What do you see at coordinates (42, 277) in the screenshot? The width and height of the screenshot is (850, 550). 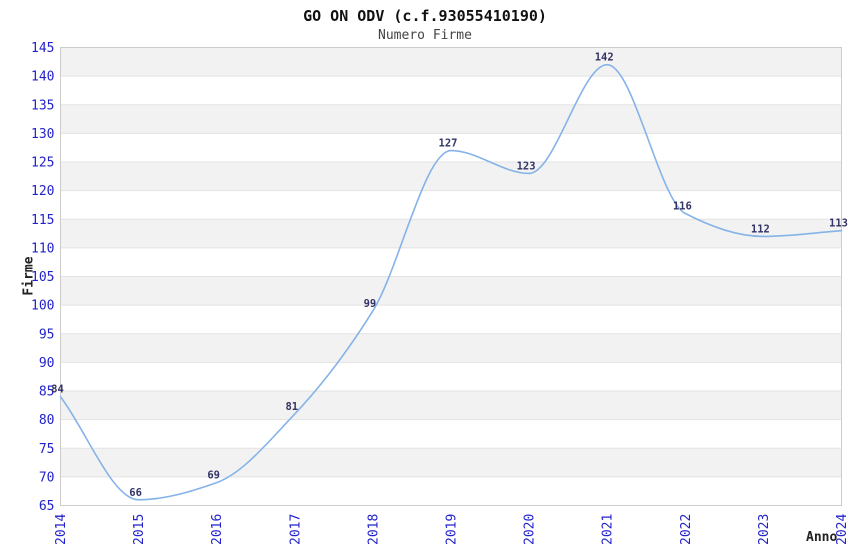 I see `y-tick-label: 105` at bounding box center [42, 277].